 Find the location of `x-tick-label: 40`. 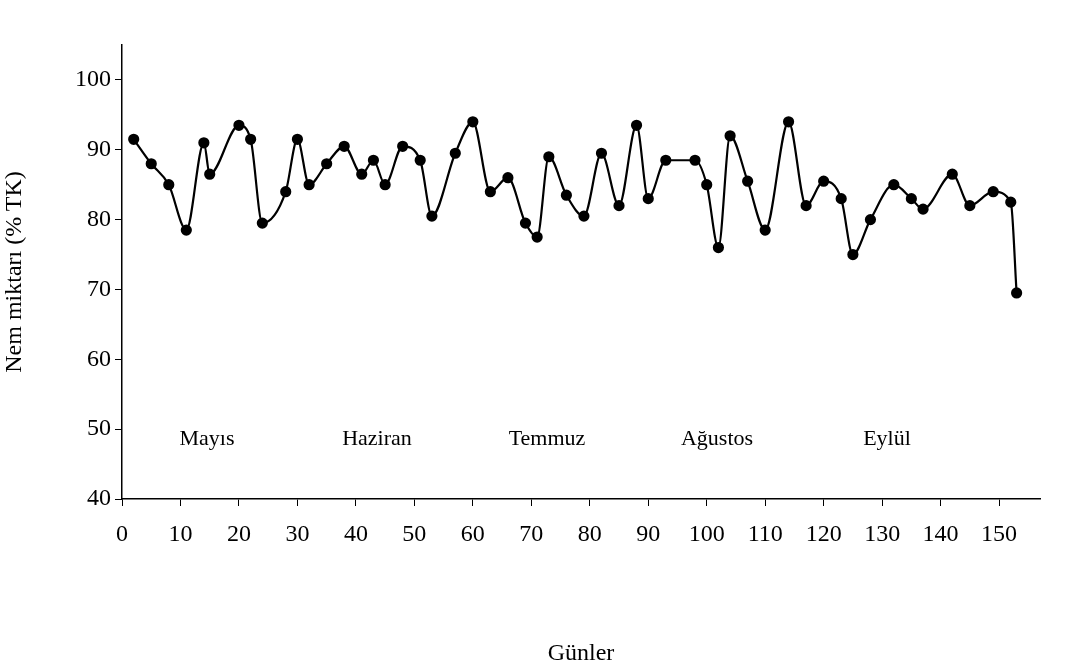

x-tick-label: 40 is located at coordinates (355, 532).